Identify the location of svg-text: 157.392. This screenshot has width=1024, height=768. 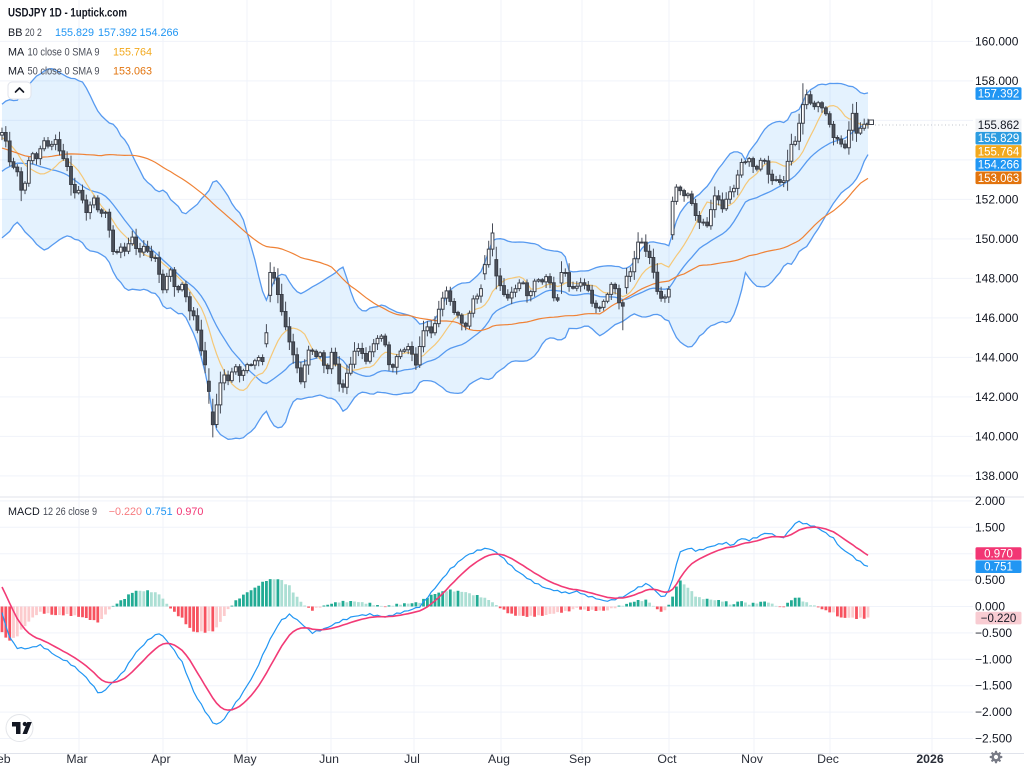
(999, 95).